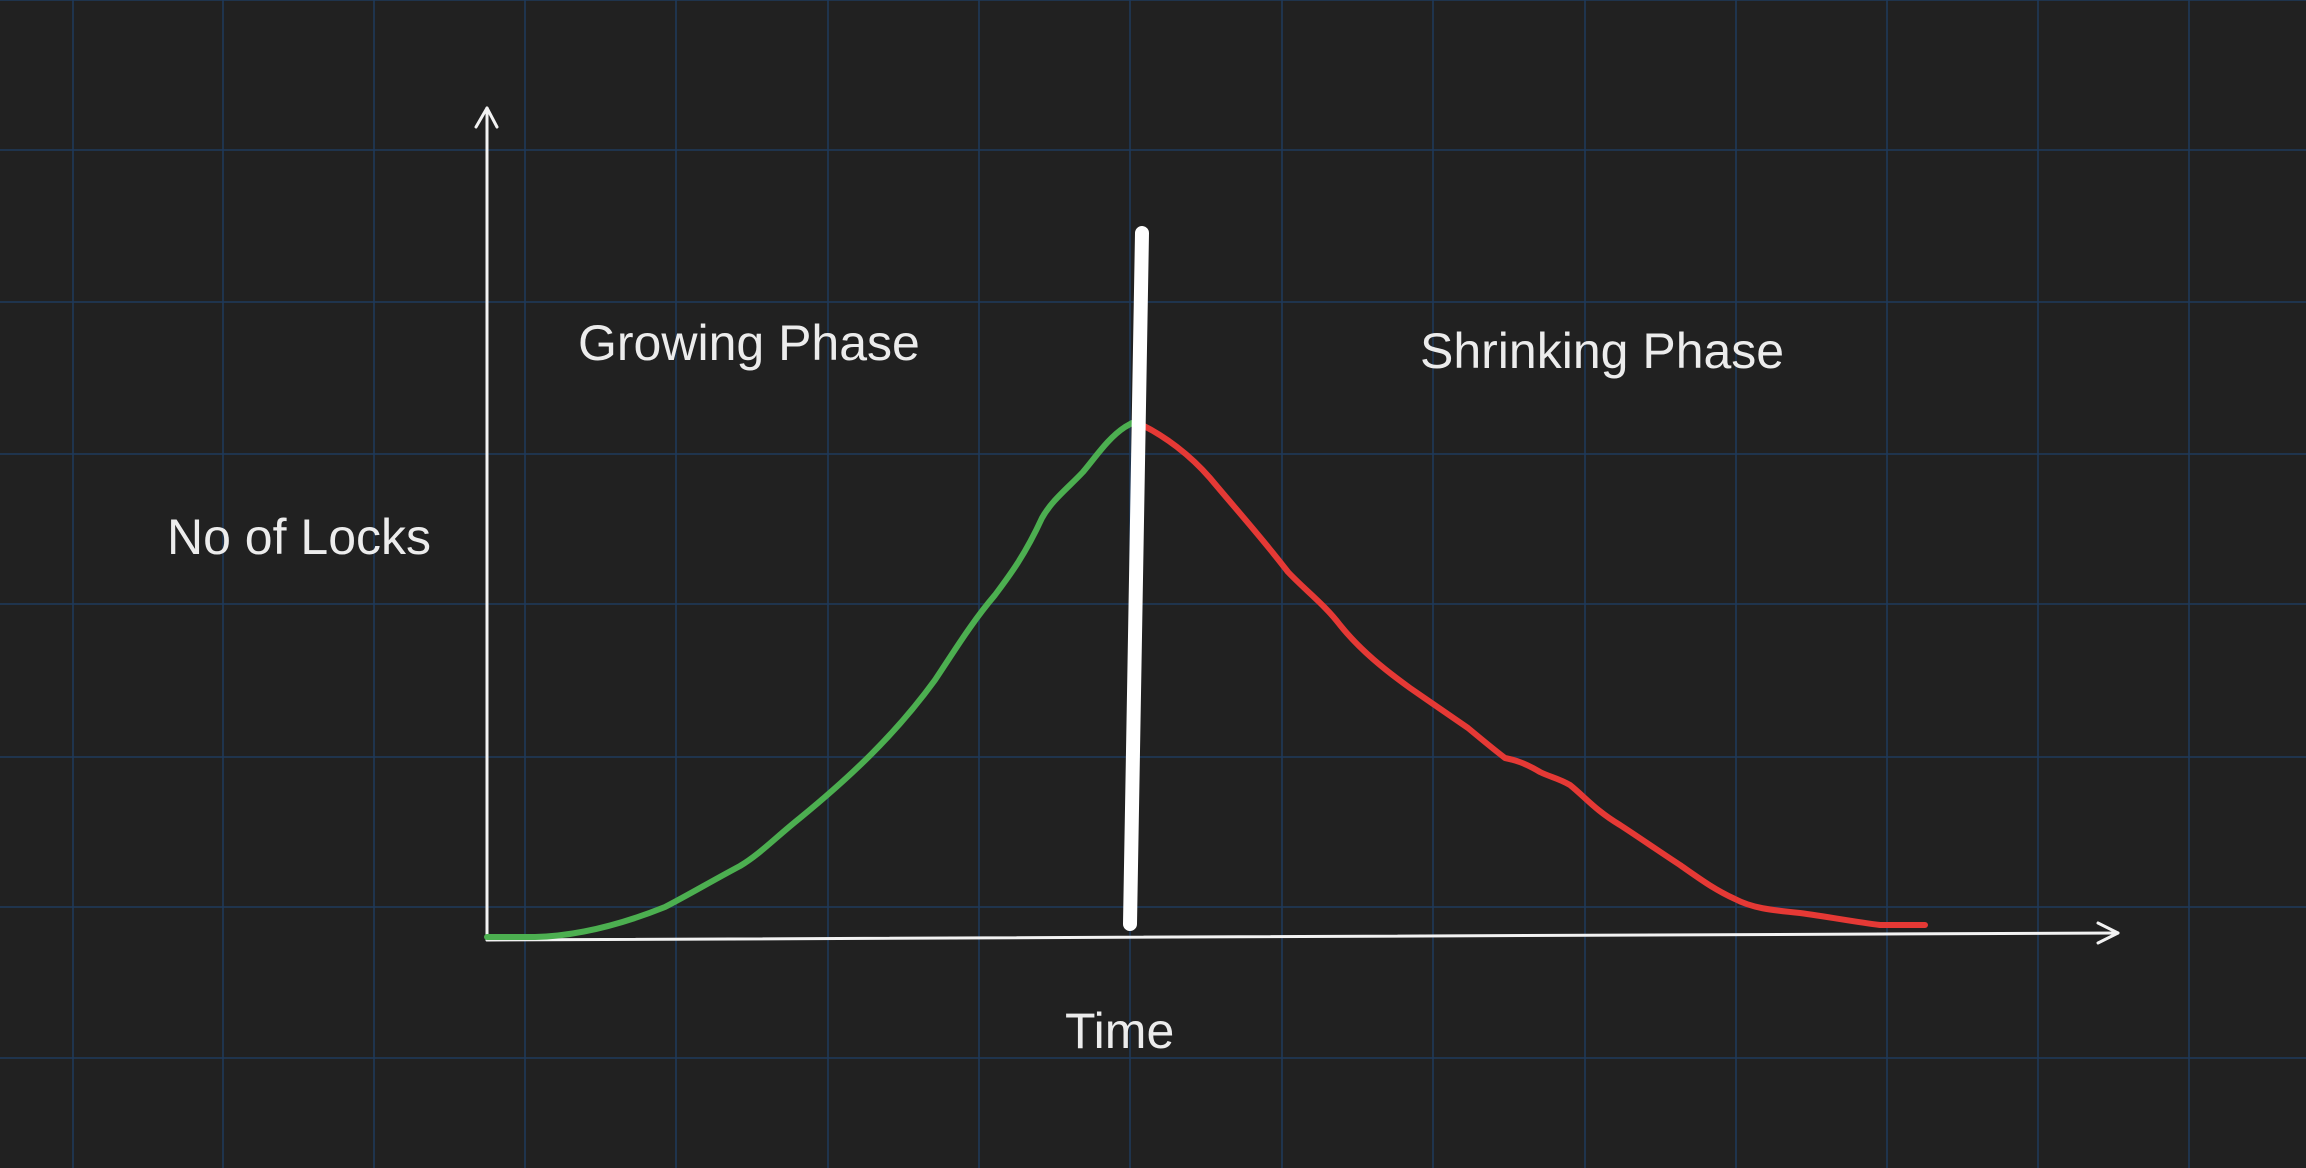  Describe the element at coordinates (749, 343) in the screenshot. I see `growing-phase-label: Growing Phase` at that location.